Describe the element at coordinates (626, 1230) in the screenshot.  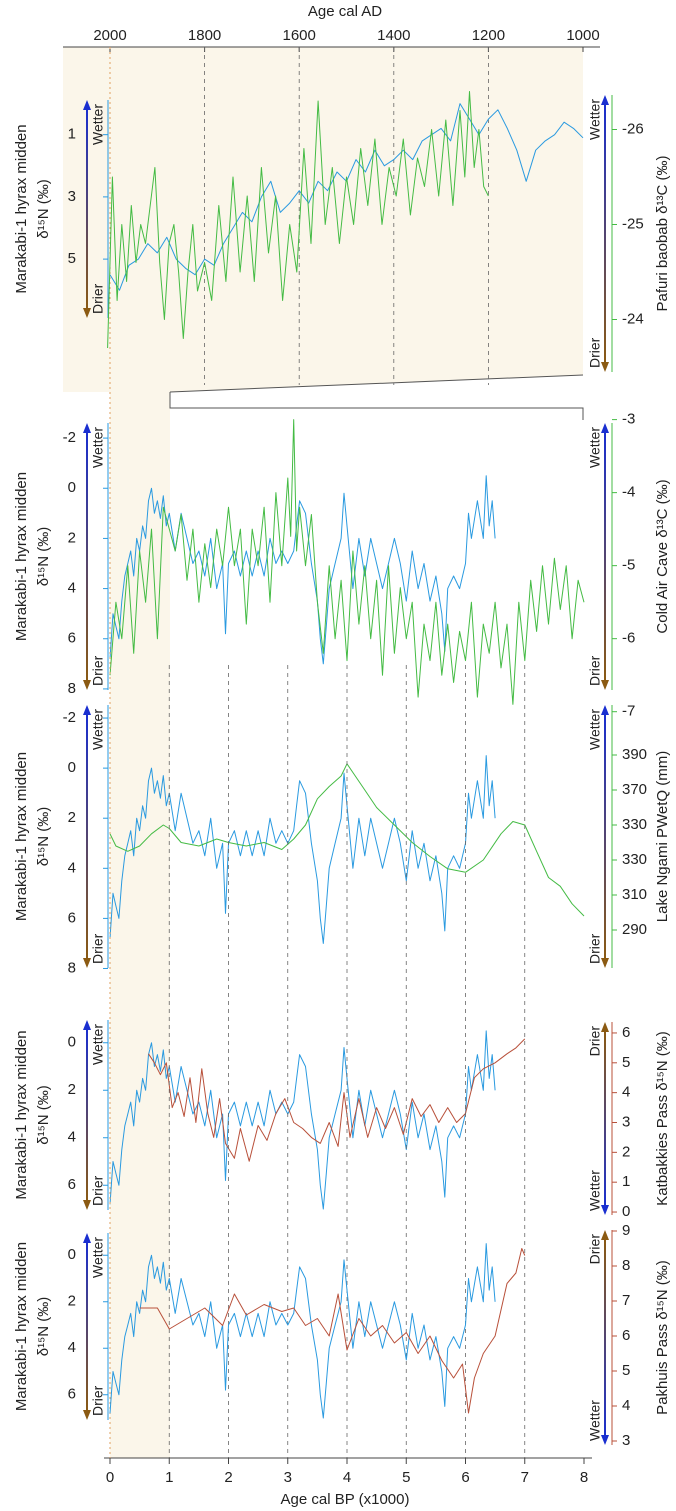
I see `y2-tick-label: 9` at that location.